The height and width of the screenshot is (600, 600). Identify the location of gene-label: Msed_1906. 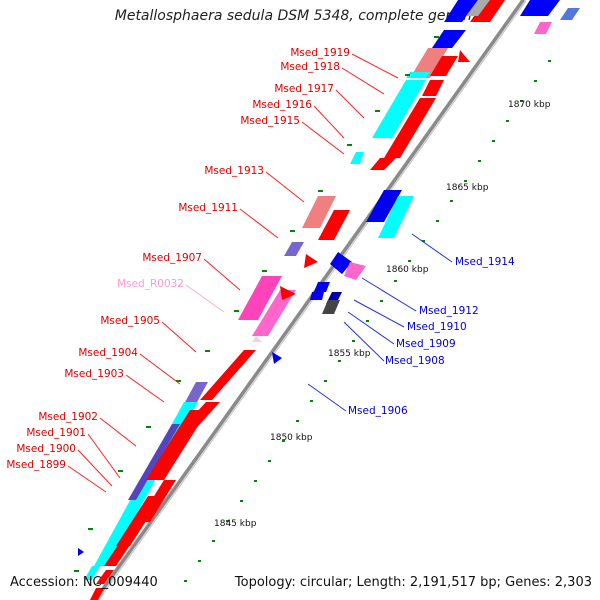
(378, 411).